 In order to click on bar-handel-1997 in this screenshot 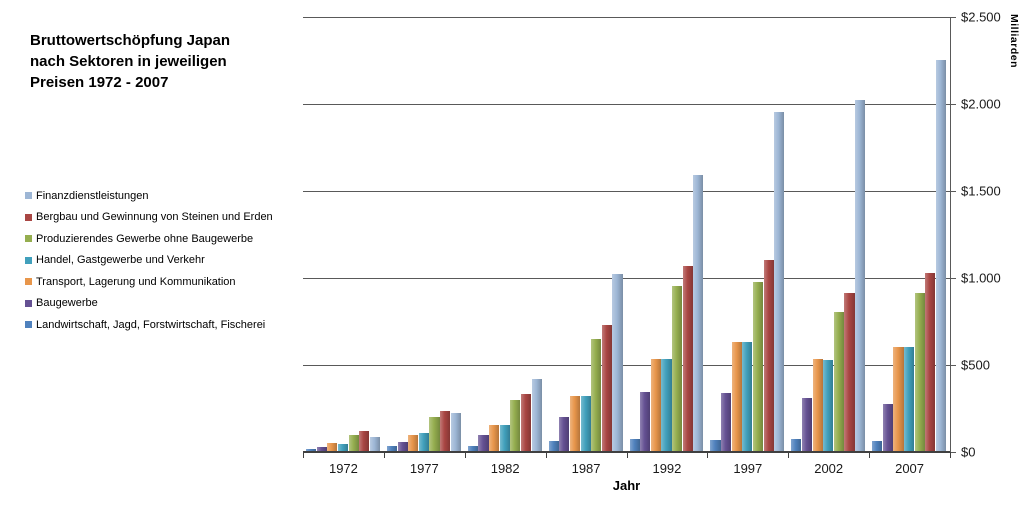, I will do `click(747, 397)`.